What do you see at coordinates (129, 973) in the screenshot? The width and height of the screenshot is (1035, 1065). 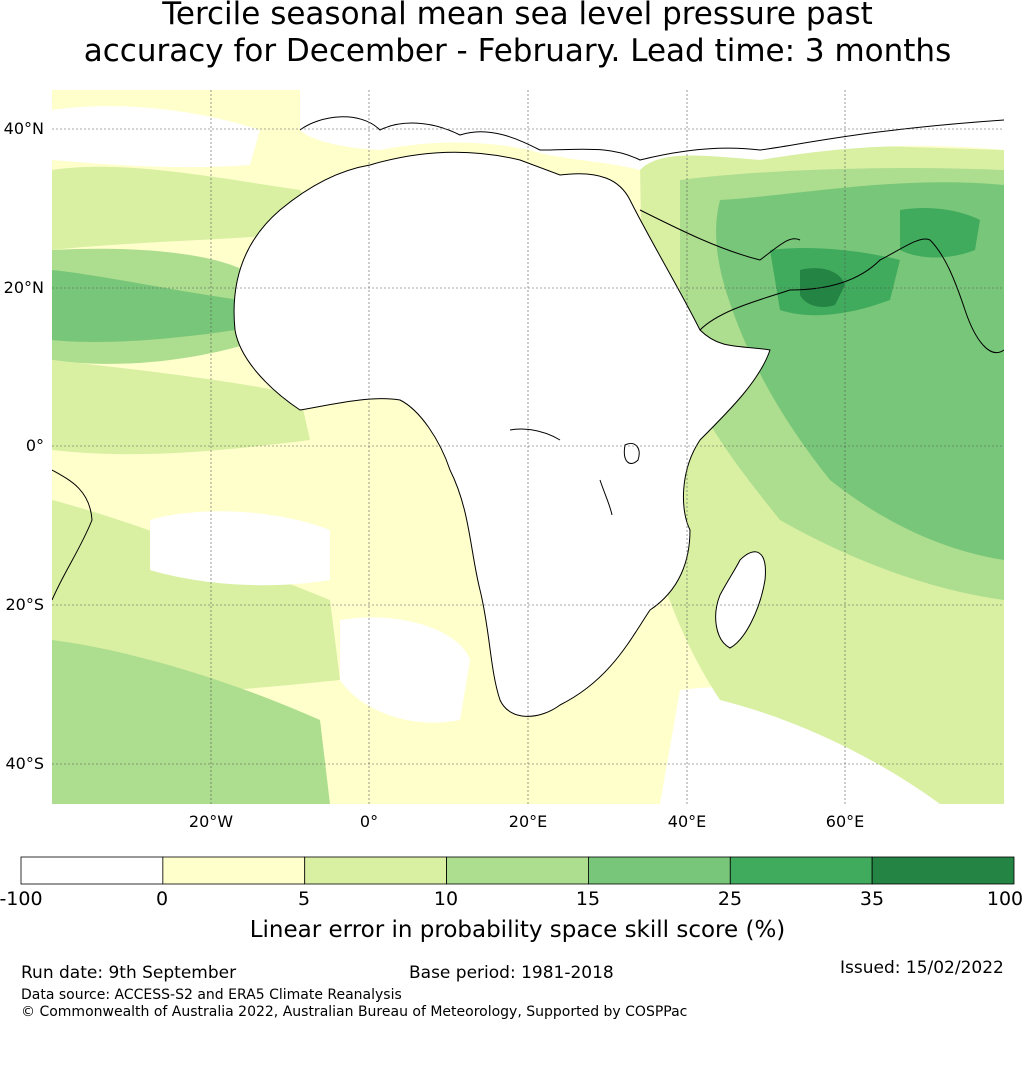 I see `run-date: Run date: 9th September` at bounding box center [129, 973].